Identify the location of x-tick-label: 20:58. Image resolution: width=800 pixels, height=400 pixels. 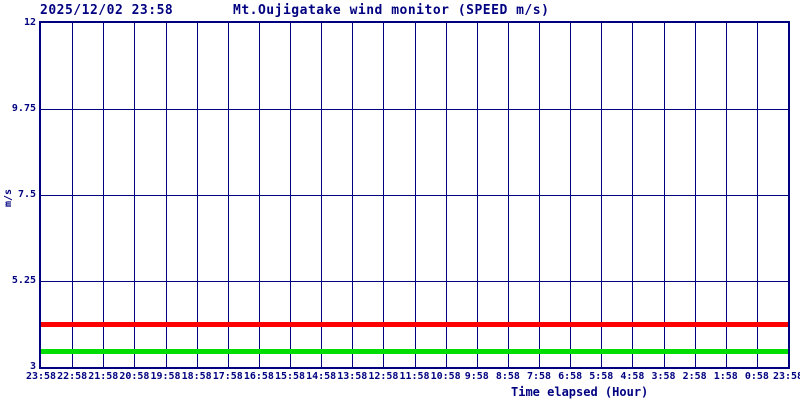
(134, 376).